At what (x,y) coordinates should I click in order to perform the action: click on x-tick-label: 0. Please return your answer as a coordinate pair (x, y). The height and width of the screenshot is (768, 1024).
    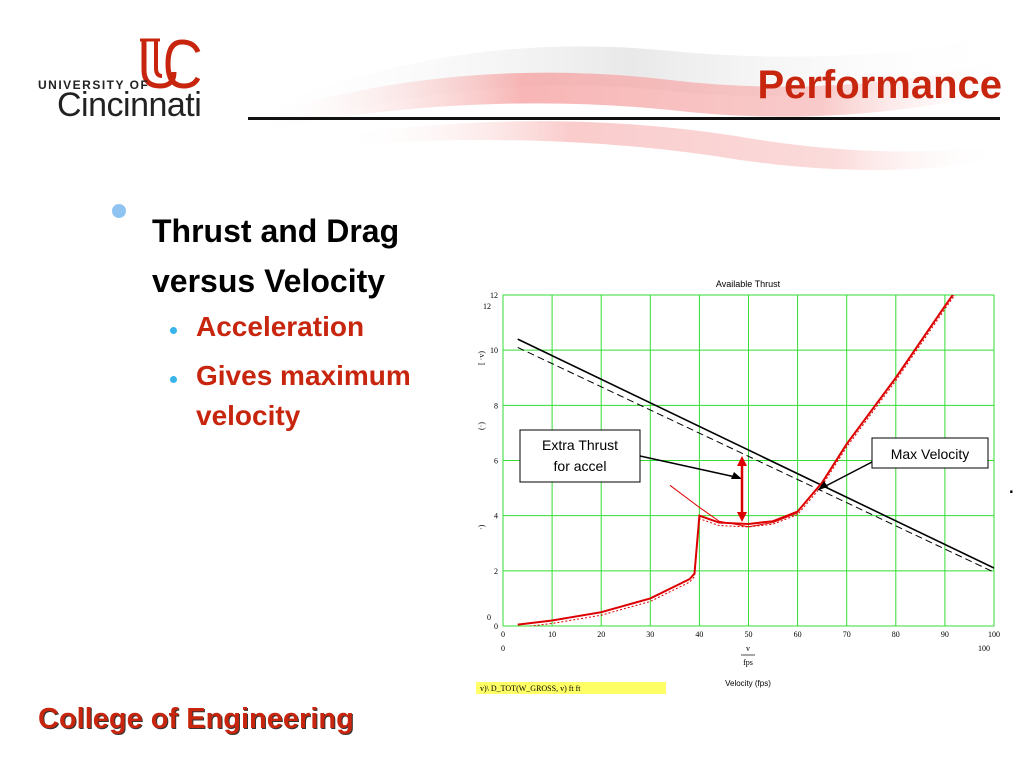
    Looking at the image, I should click on (503, 634).